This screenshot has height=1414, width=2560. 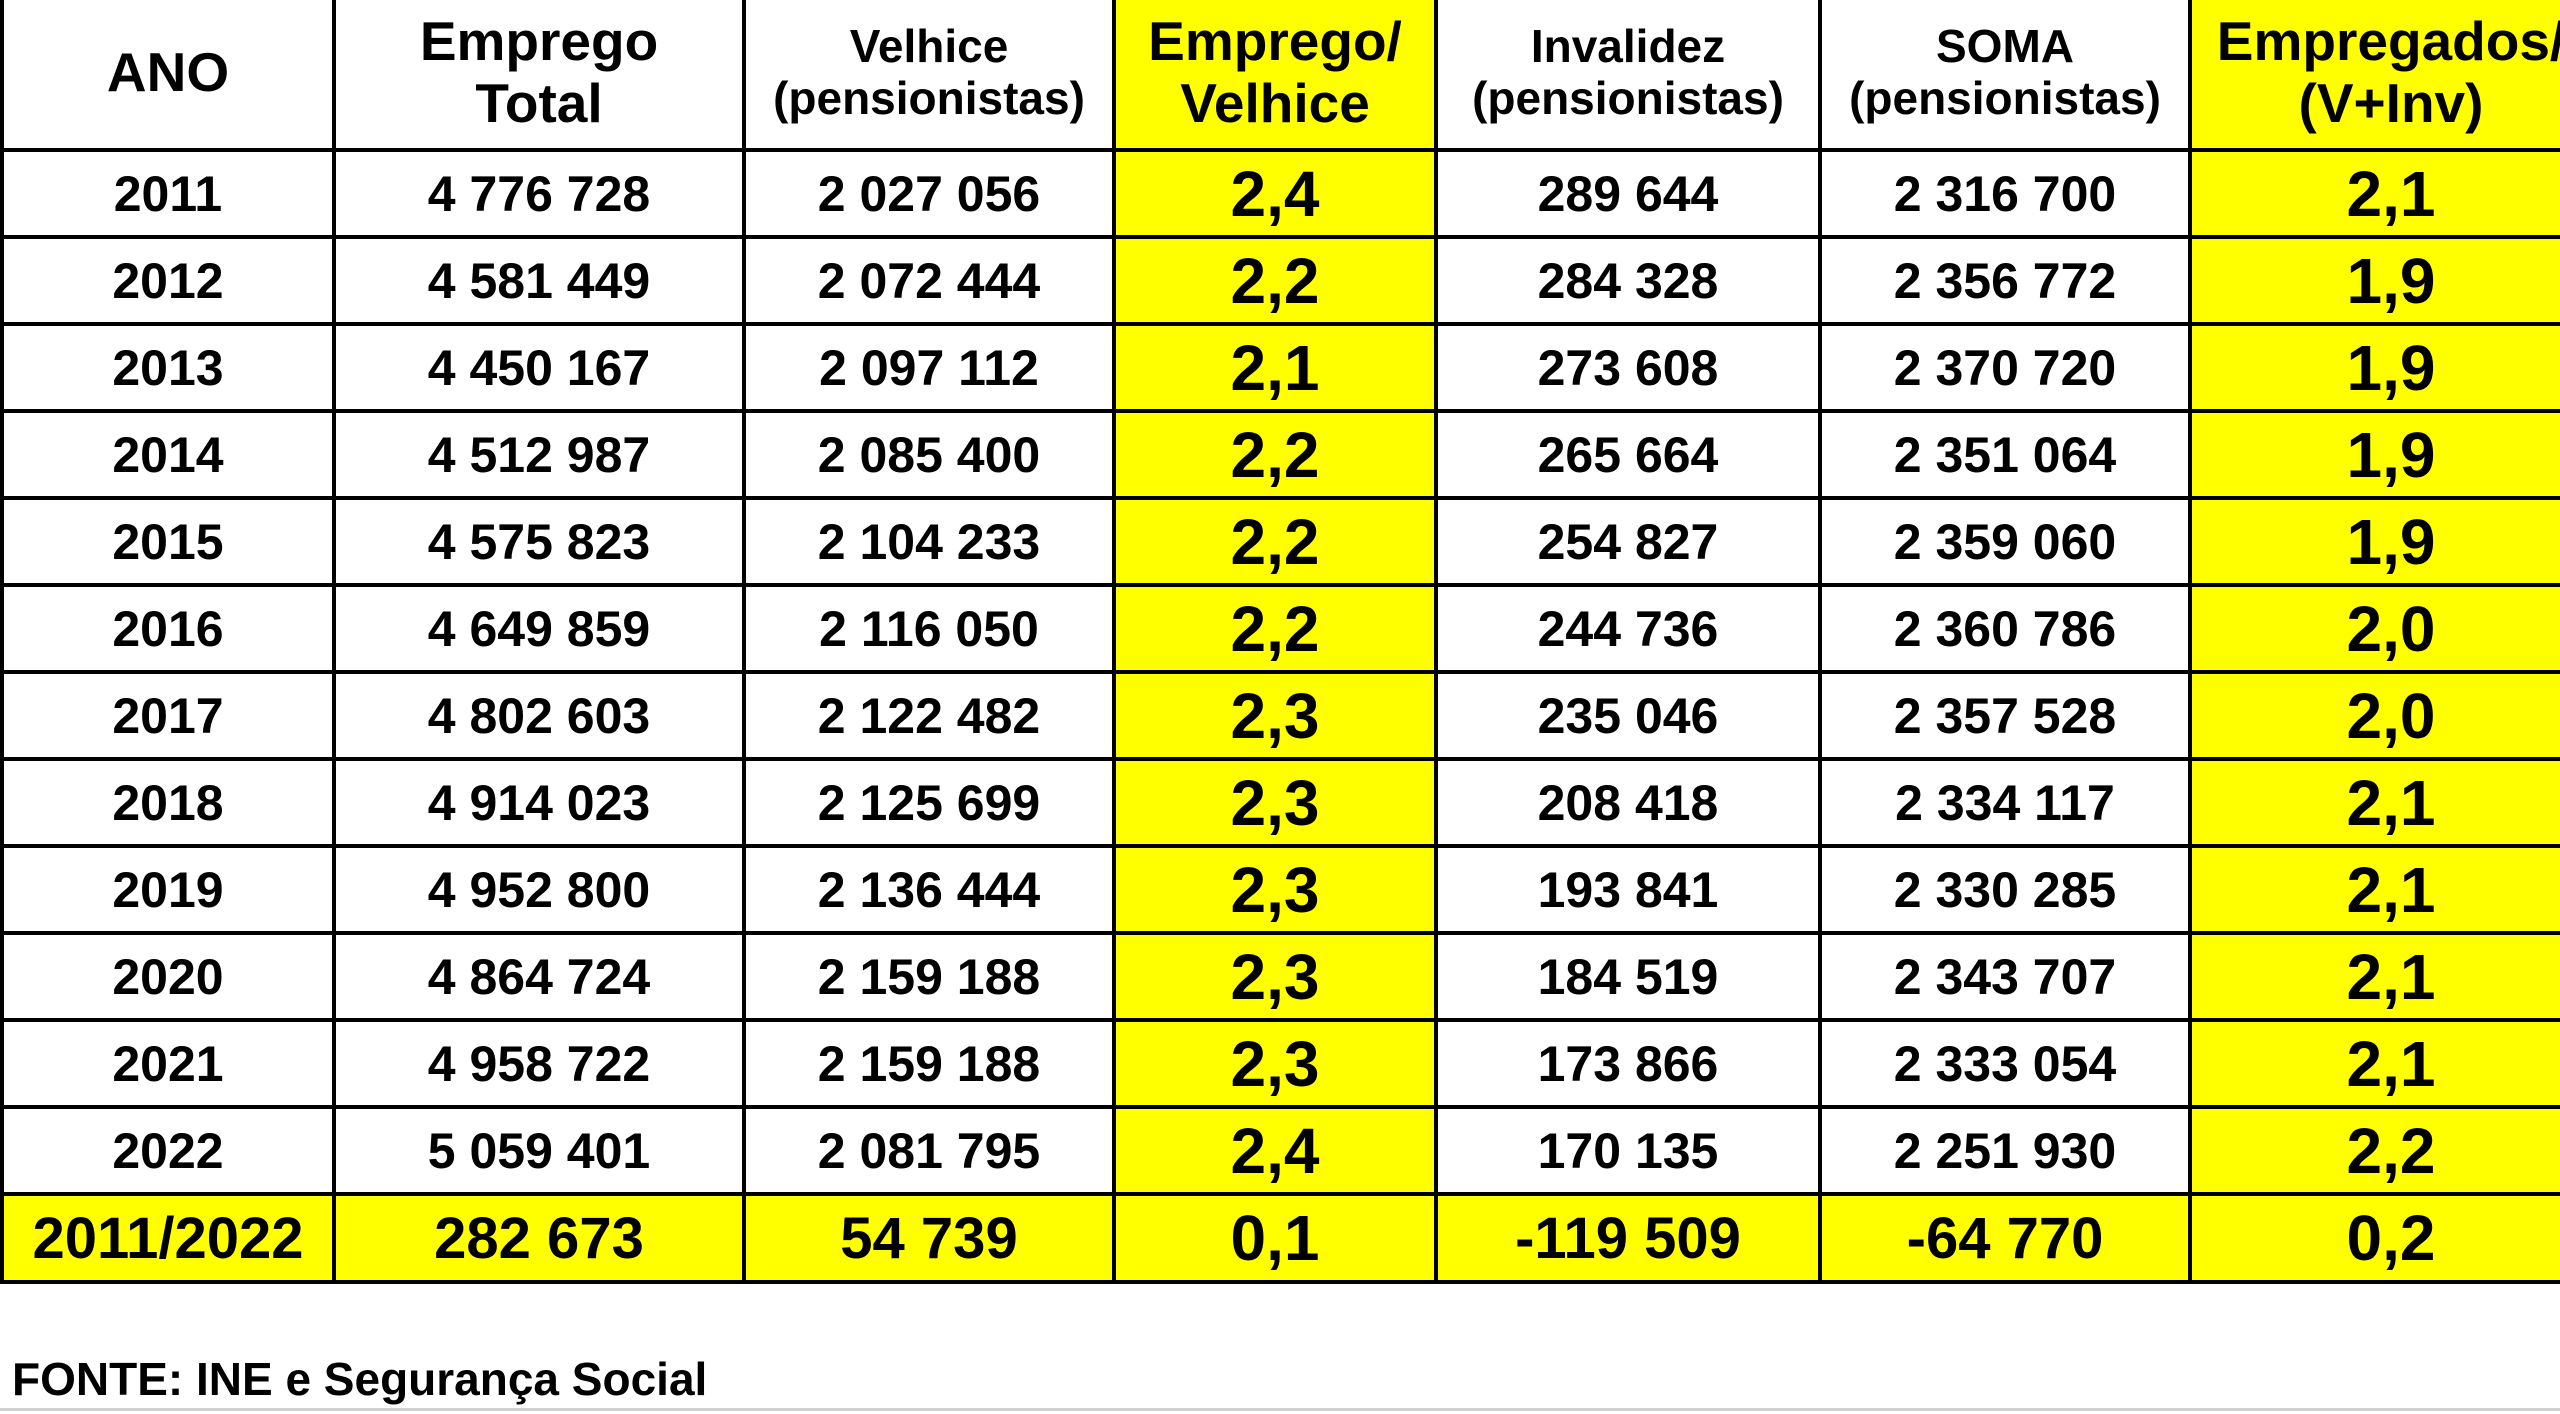 I want to click on cell-emprego-velhice: 2,4, so click(x=1275, y=1150).